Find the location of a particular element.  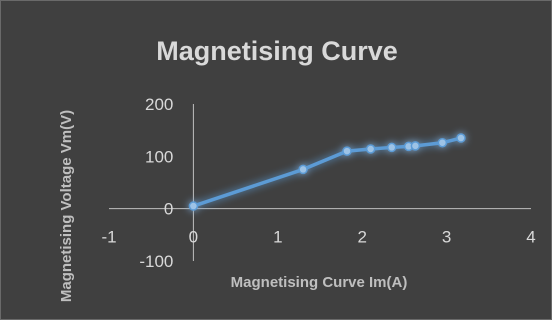

y-tick-label: 100 is located at coordinates (159, 156).